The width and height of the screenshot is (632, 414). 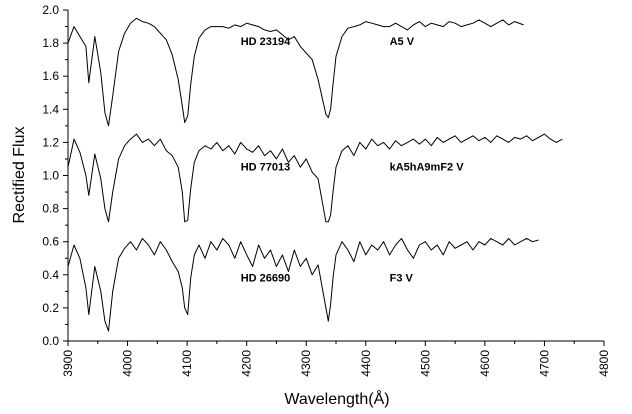 What do you see at coordinates (485, 363) in the screenshot?
I see `x-tick-label: 4600` at bounding box center [485, 363].